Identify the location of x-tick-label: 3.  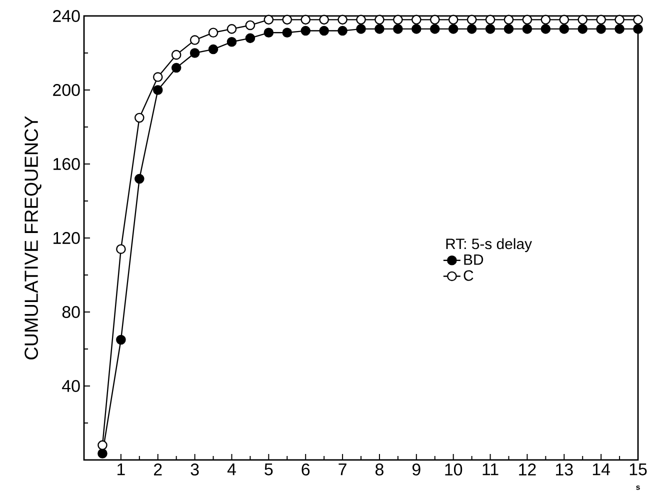
(194, 470).